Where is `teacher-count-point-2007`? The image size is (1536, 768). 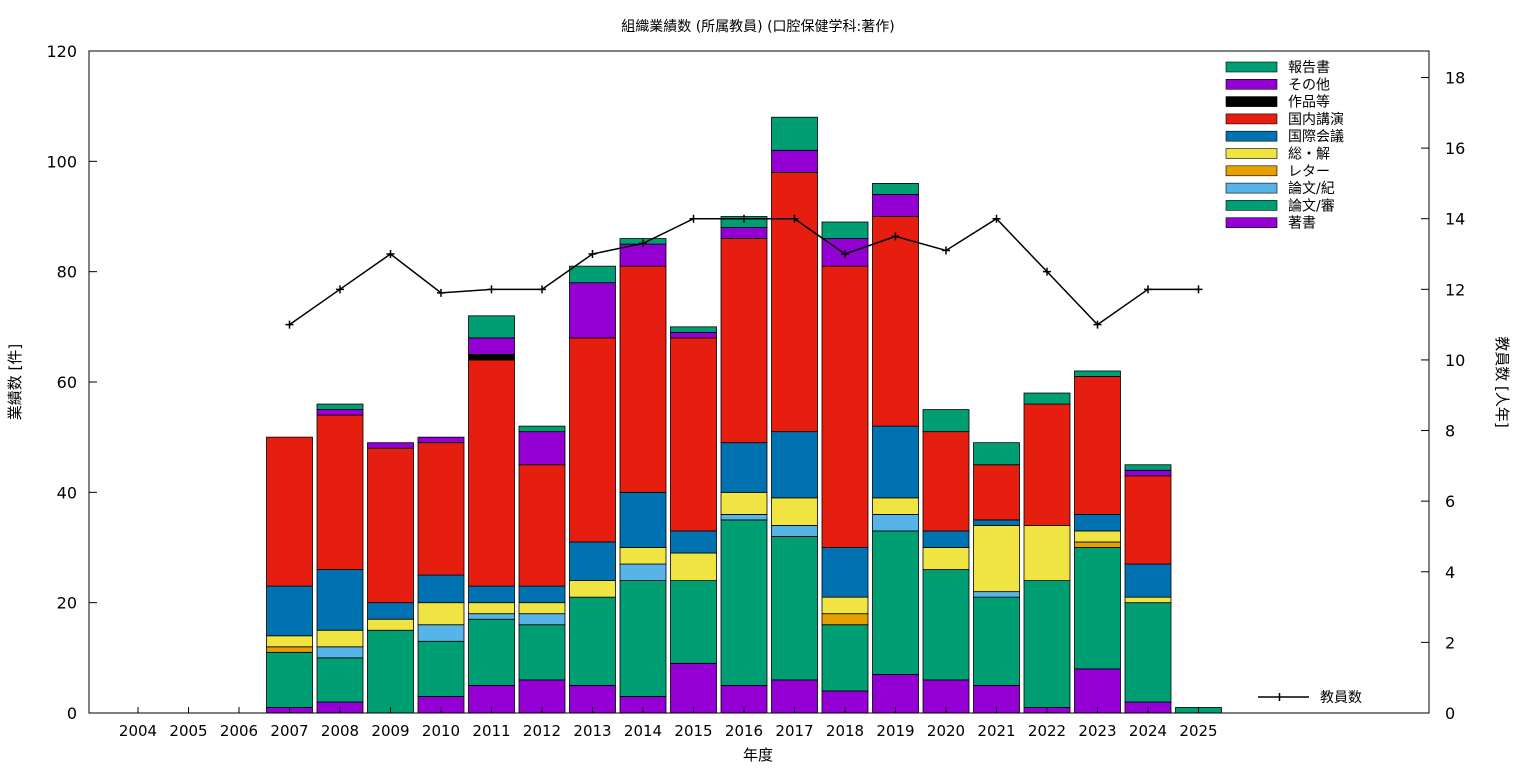 teacher-count-point-2007 is located at coordinates (289, 324).